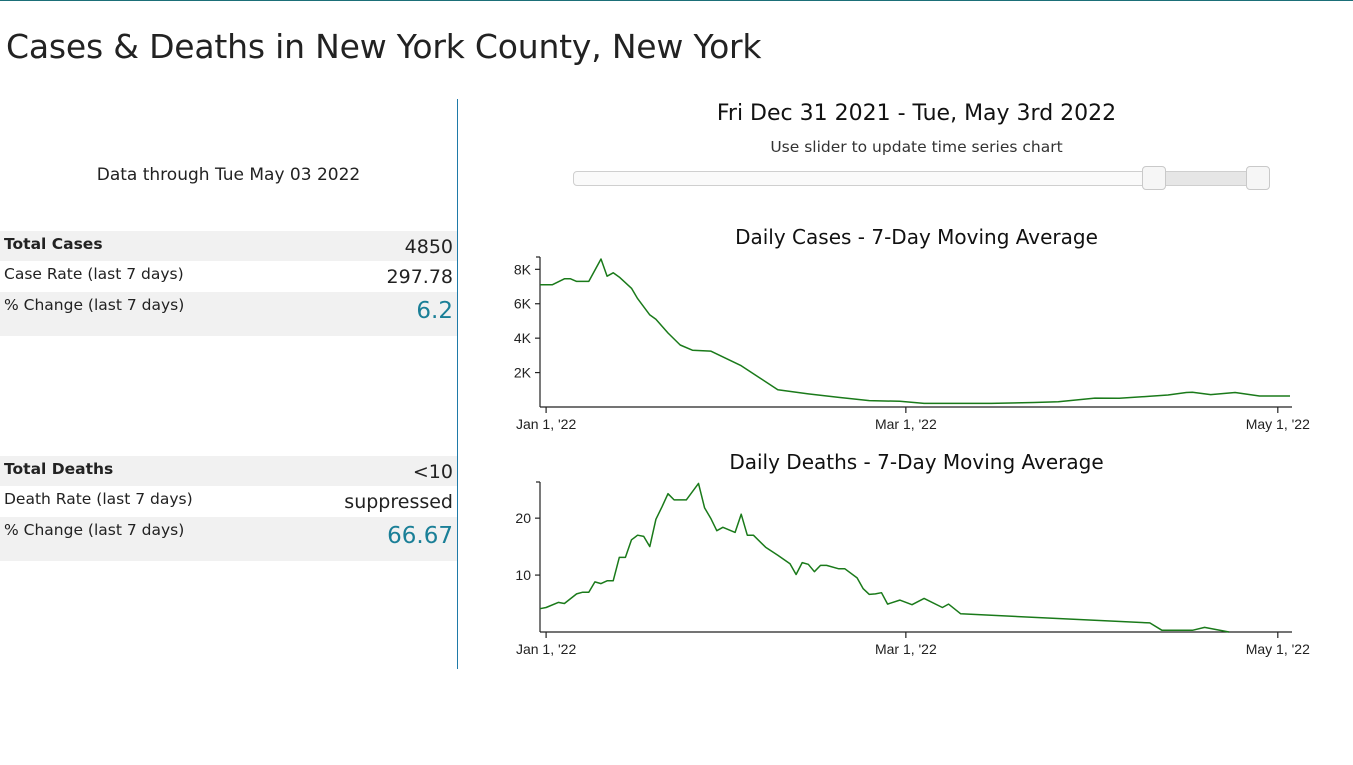  What do you see at coordinates (1278, 424) in the screenshot?
I see `cases-x-tick-label: May 1, '22` at bounding box center [1278, 424].